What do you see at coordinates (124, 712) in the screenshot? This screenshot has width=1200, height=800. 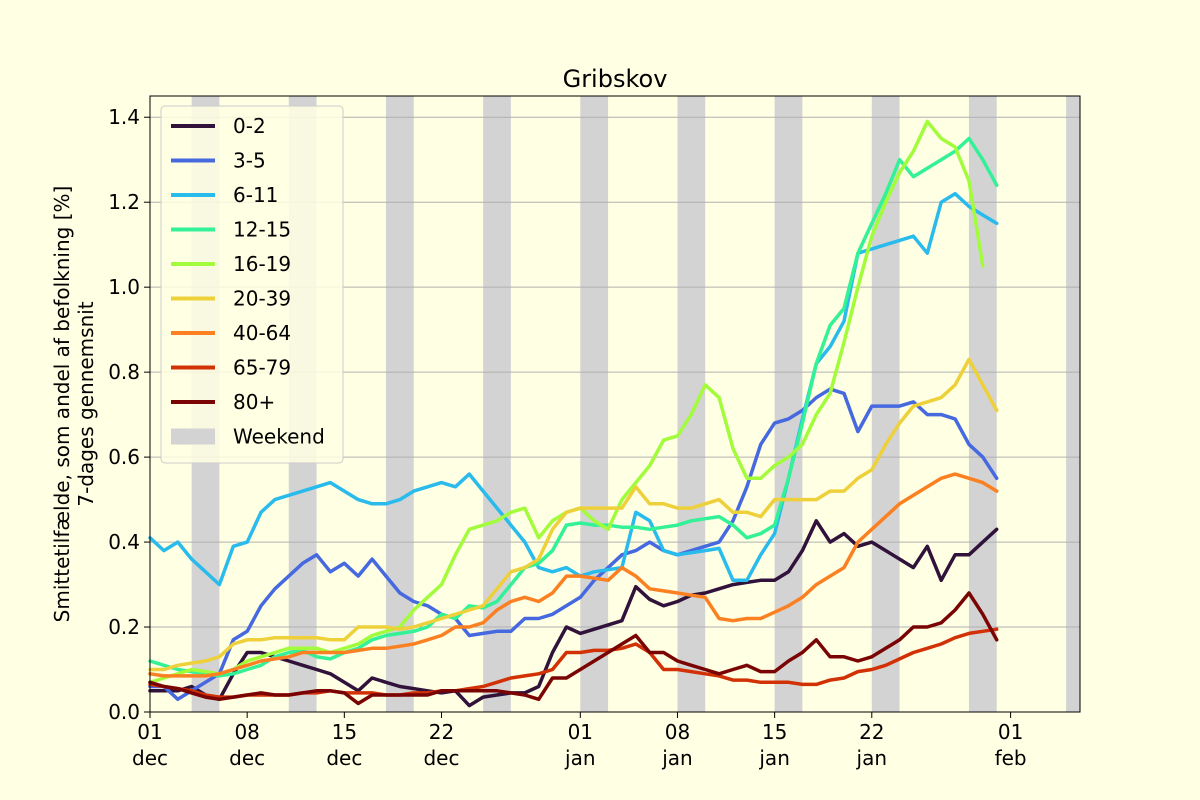 I see `y-tick-label: 0.0` at bounding box center [124, 712].